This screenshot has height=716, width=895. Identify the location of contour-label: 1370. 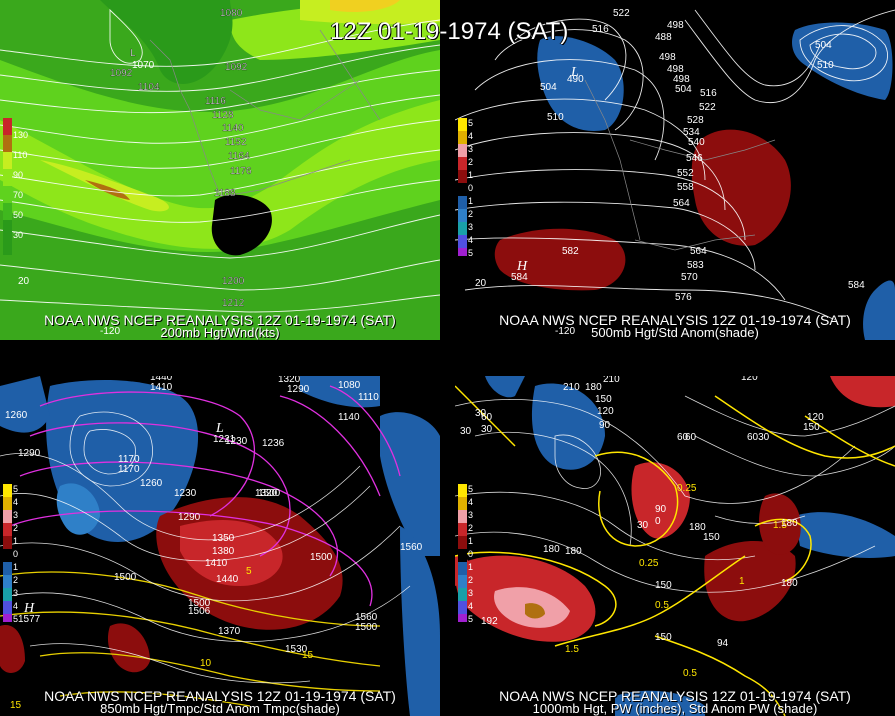
(229, 631).